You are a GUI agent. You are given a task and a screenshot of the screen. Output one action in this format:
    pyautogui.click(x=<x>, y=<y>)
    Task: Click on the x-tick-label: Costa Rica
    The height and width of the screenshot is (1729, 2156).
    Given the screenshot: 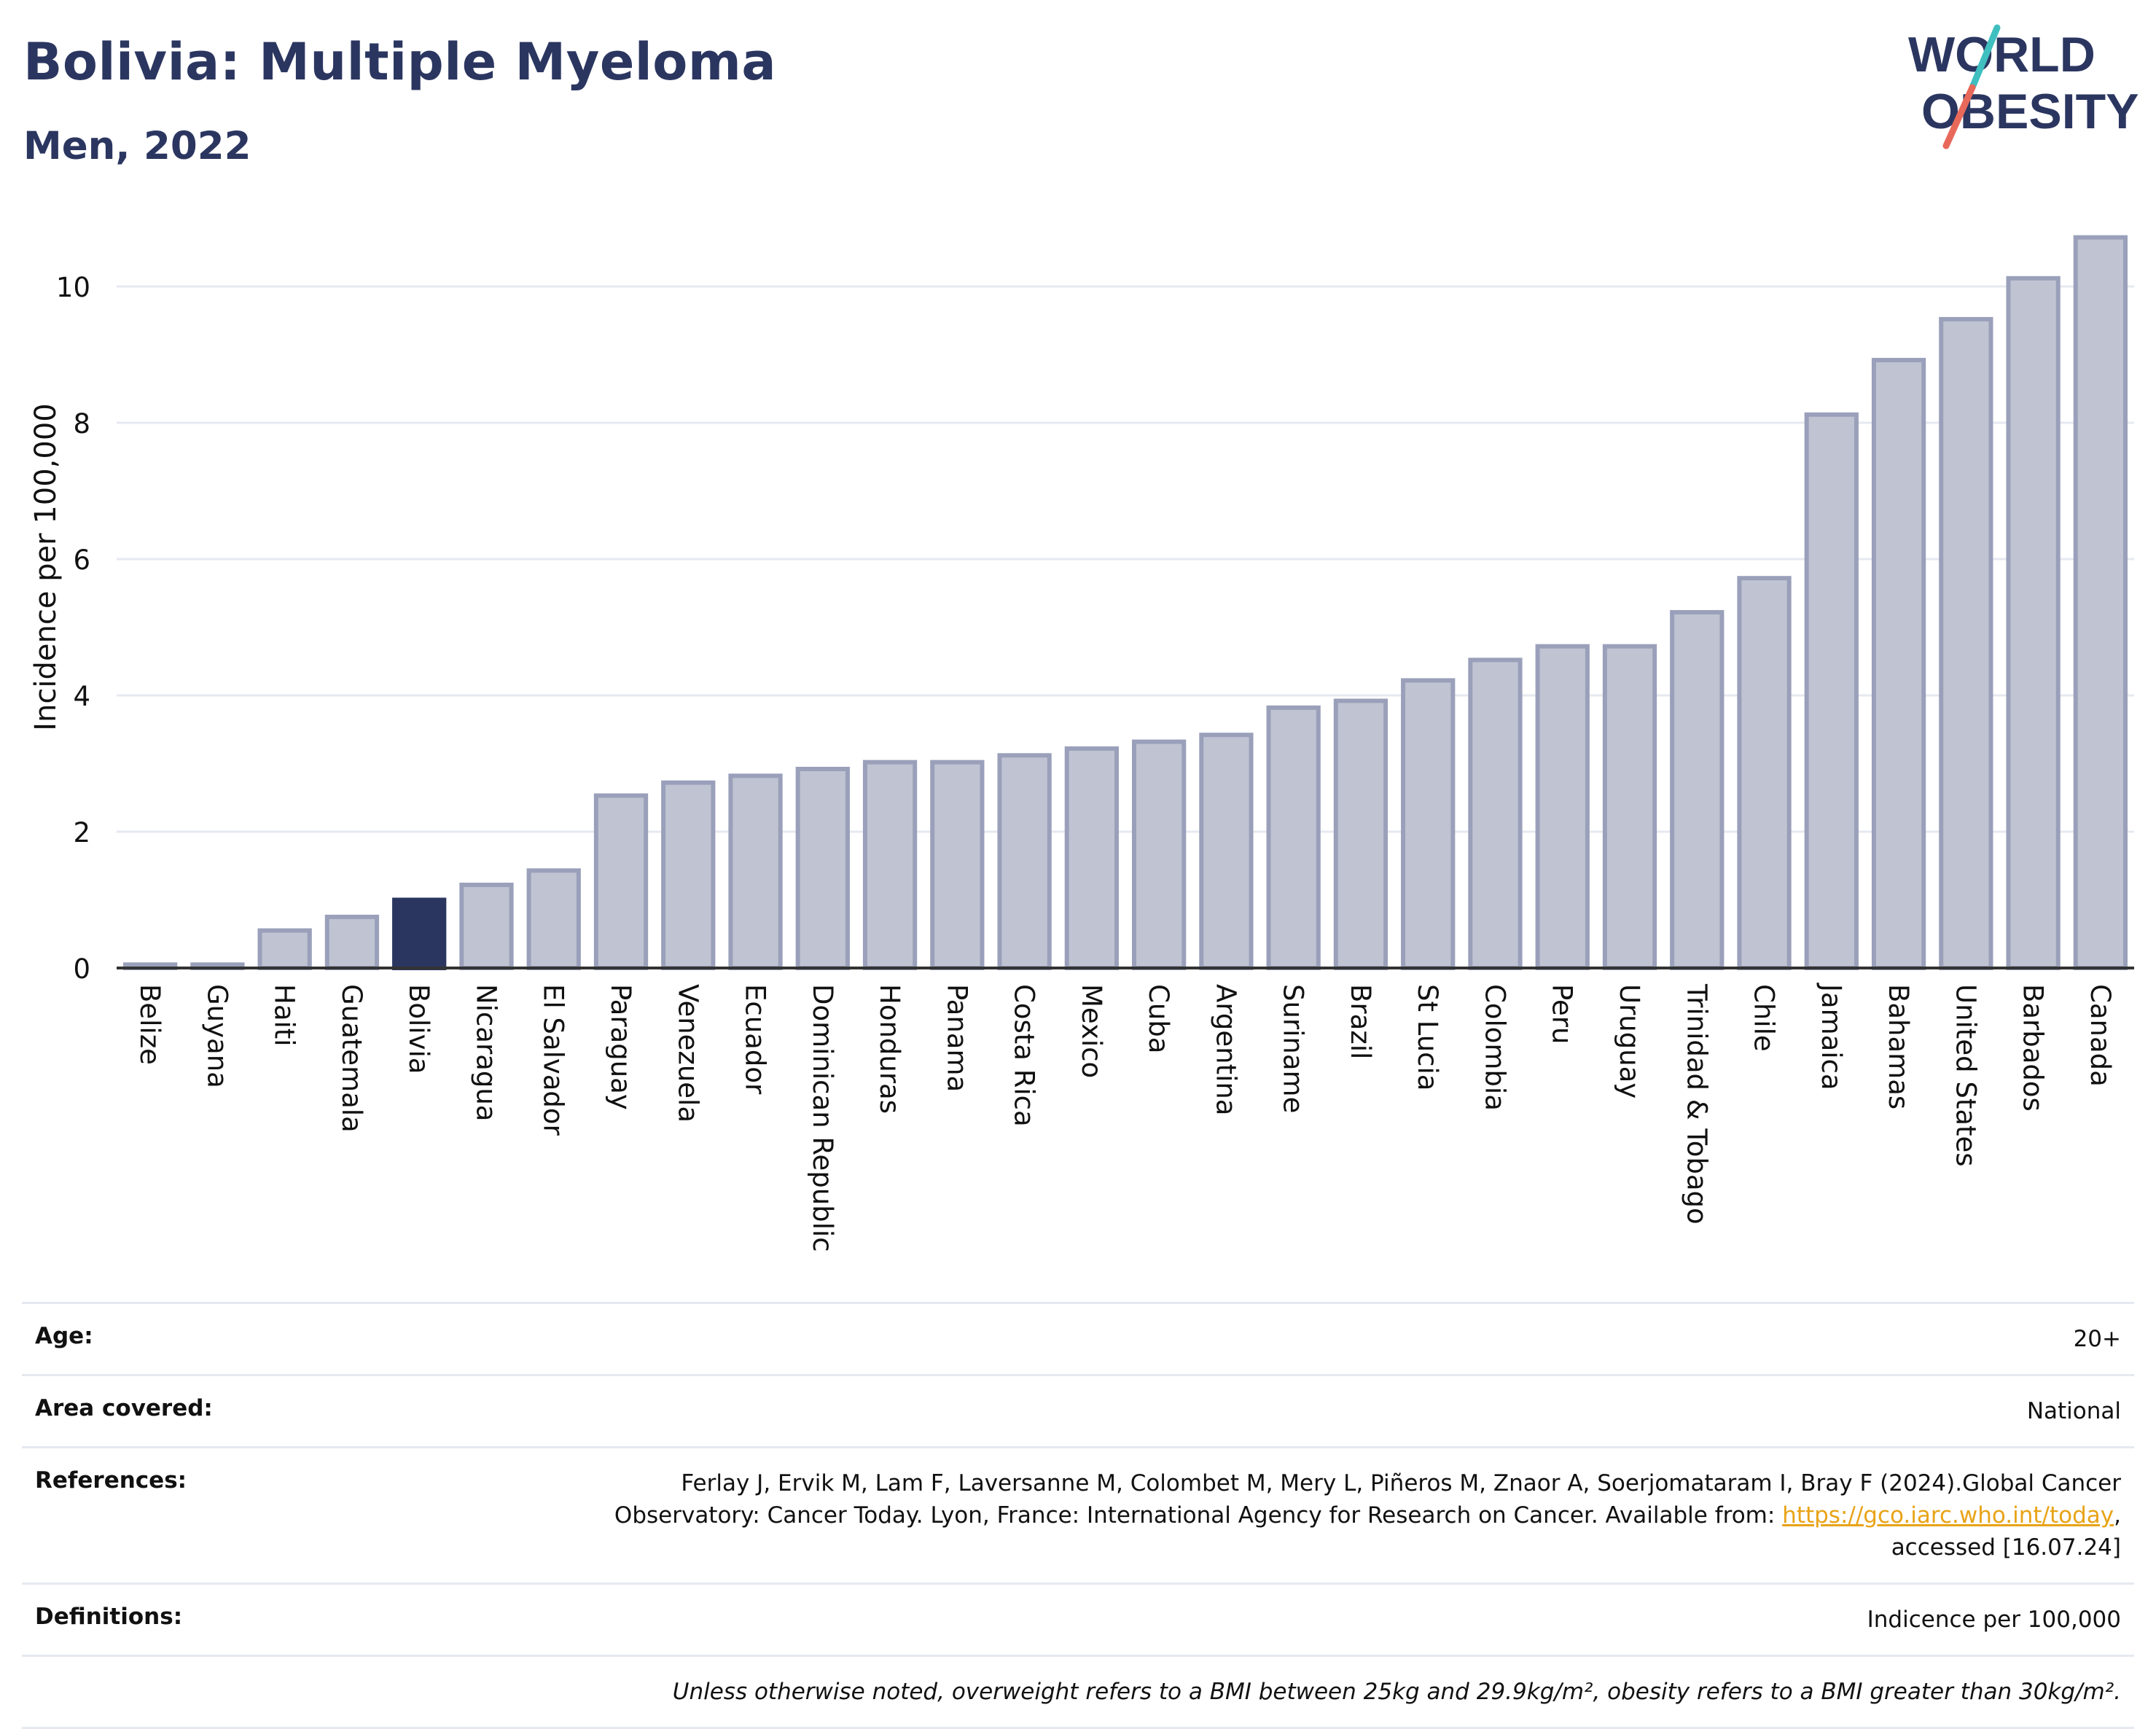 What is the action you would take?
    pyautogui.click(x=1024, y=1055)
    